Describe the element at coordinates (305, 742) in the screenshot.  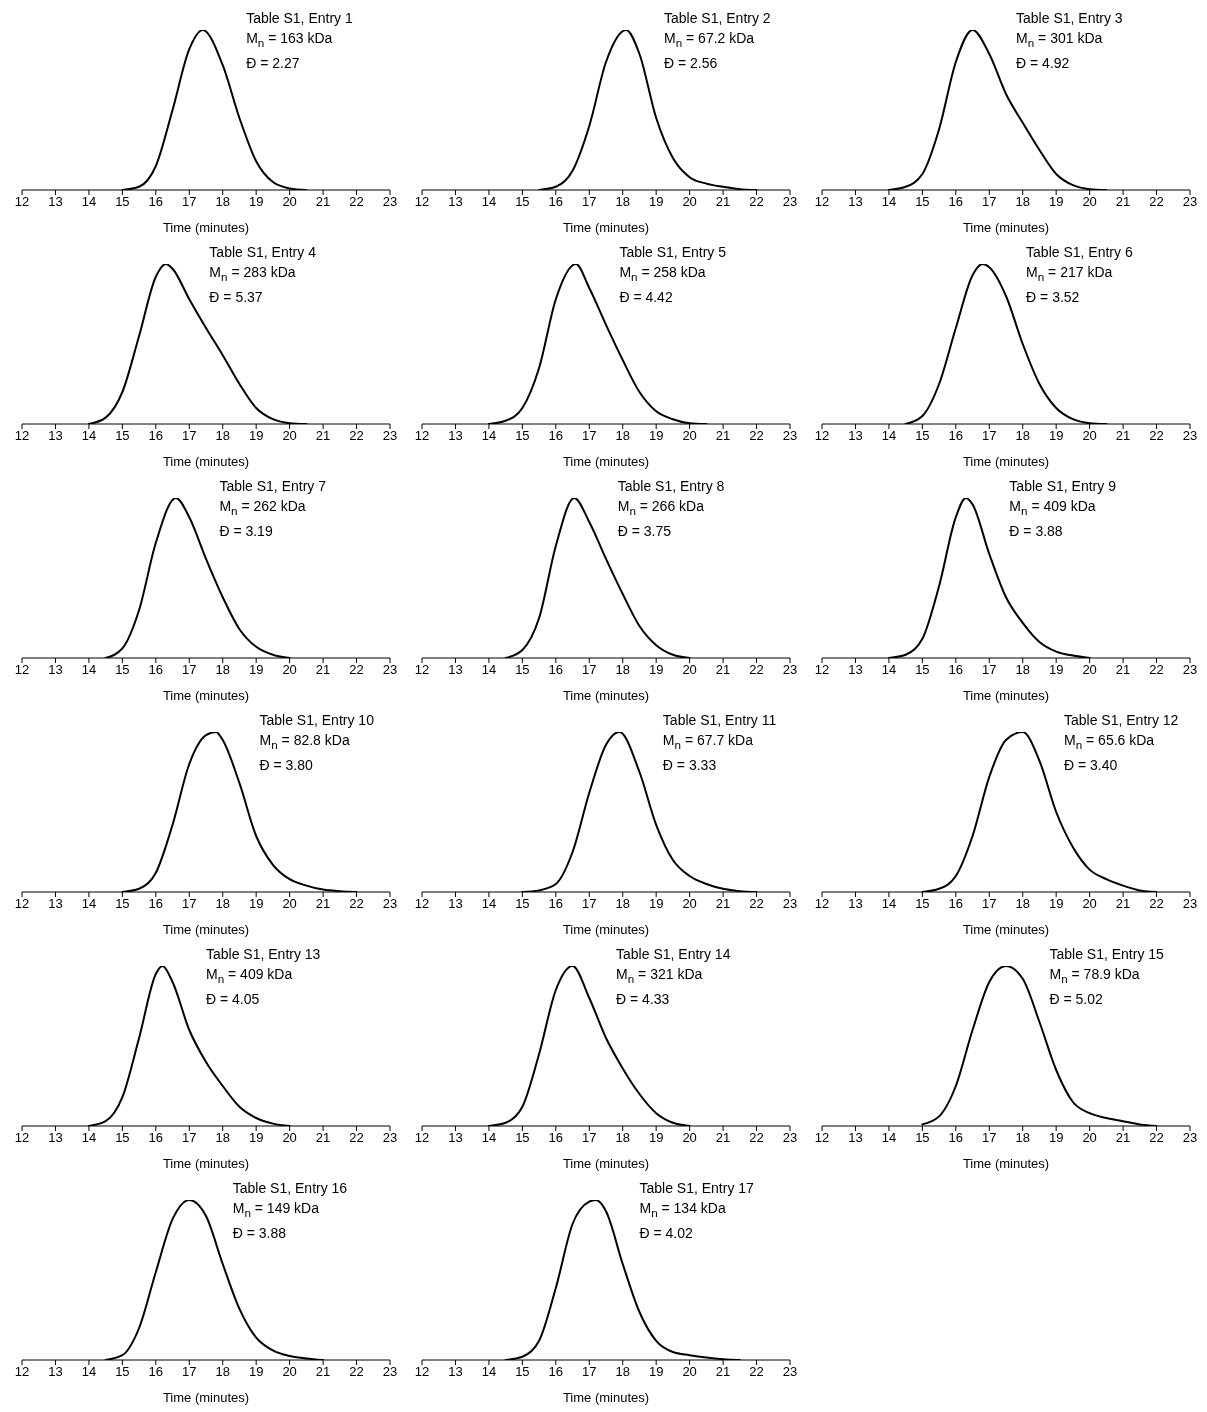
I see `annotation: M$_{n}$ = 82.8 kDa` at that location.